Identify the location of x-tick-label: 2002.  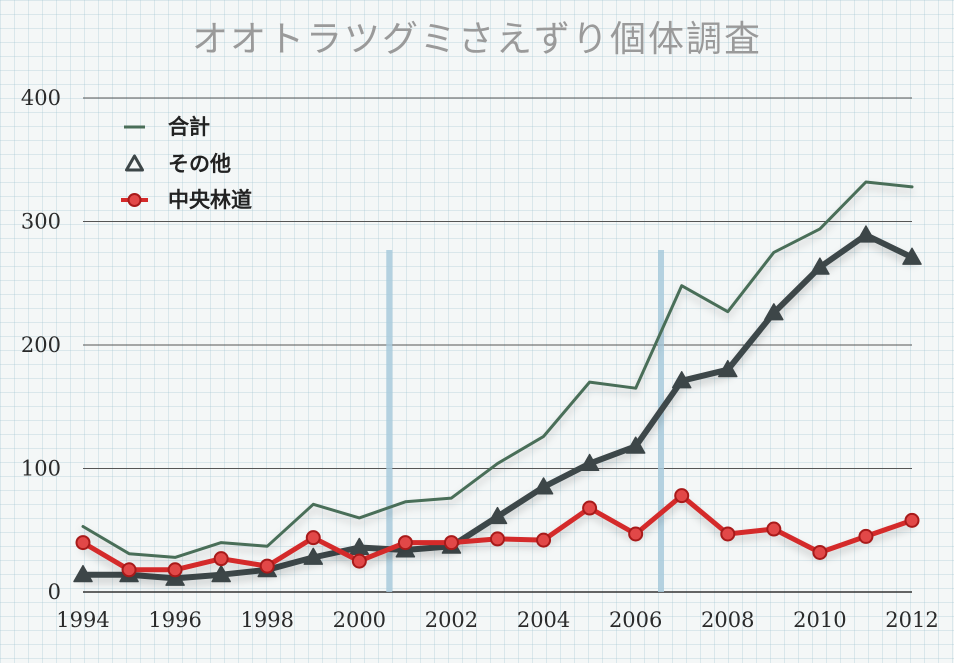
(451, 620).